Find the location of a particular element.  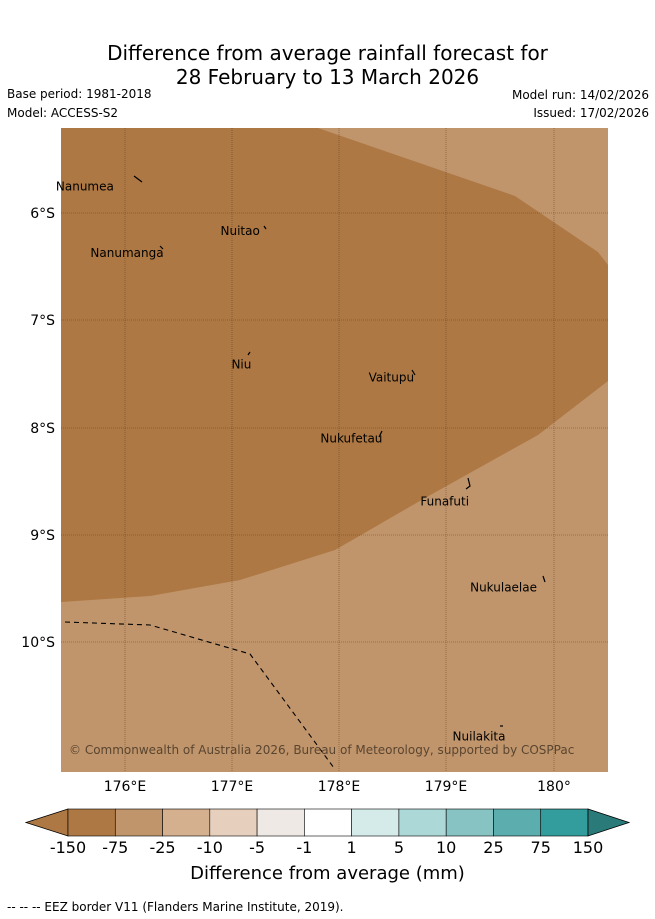

place-label-nanumea: Nanumea is located at coordinates (85, 187).